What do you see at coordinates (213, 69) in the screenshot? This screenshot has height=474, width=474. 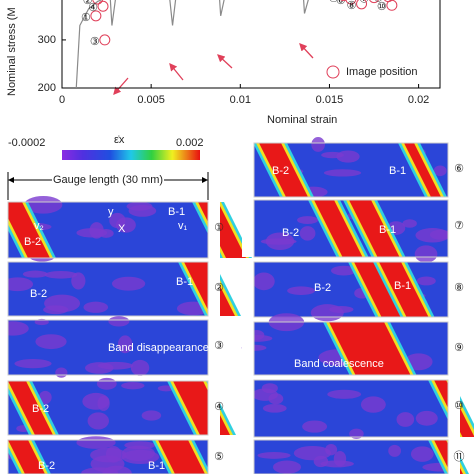 I see `arrows` at bounding box center [213, 69].